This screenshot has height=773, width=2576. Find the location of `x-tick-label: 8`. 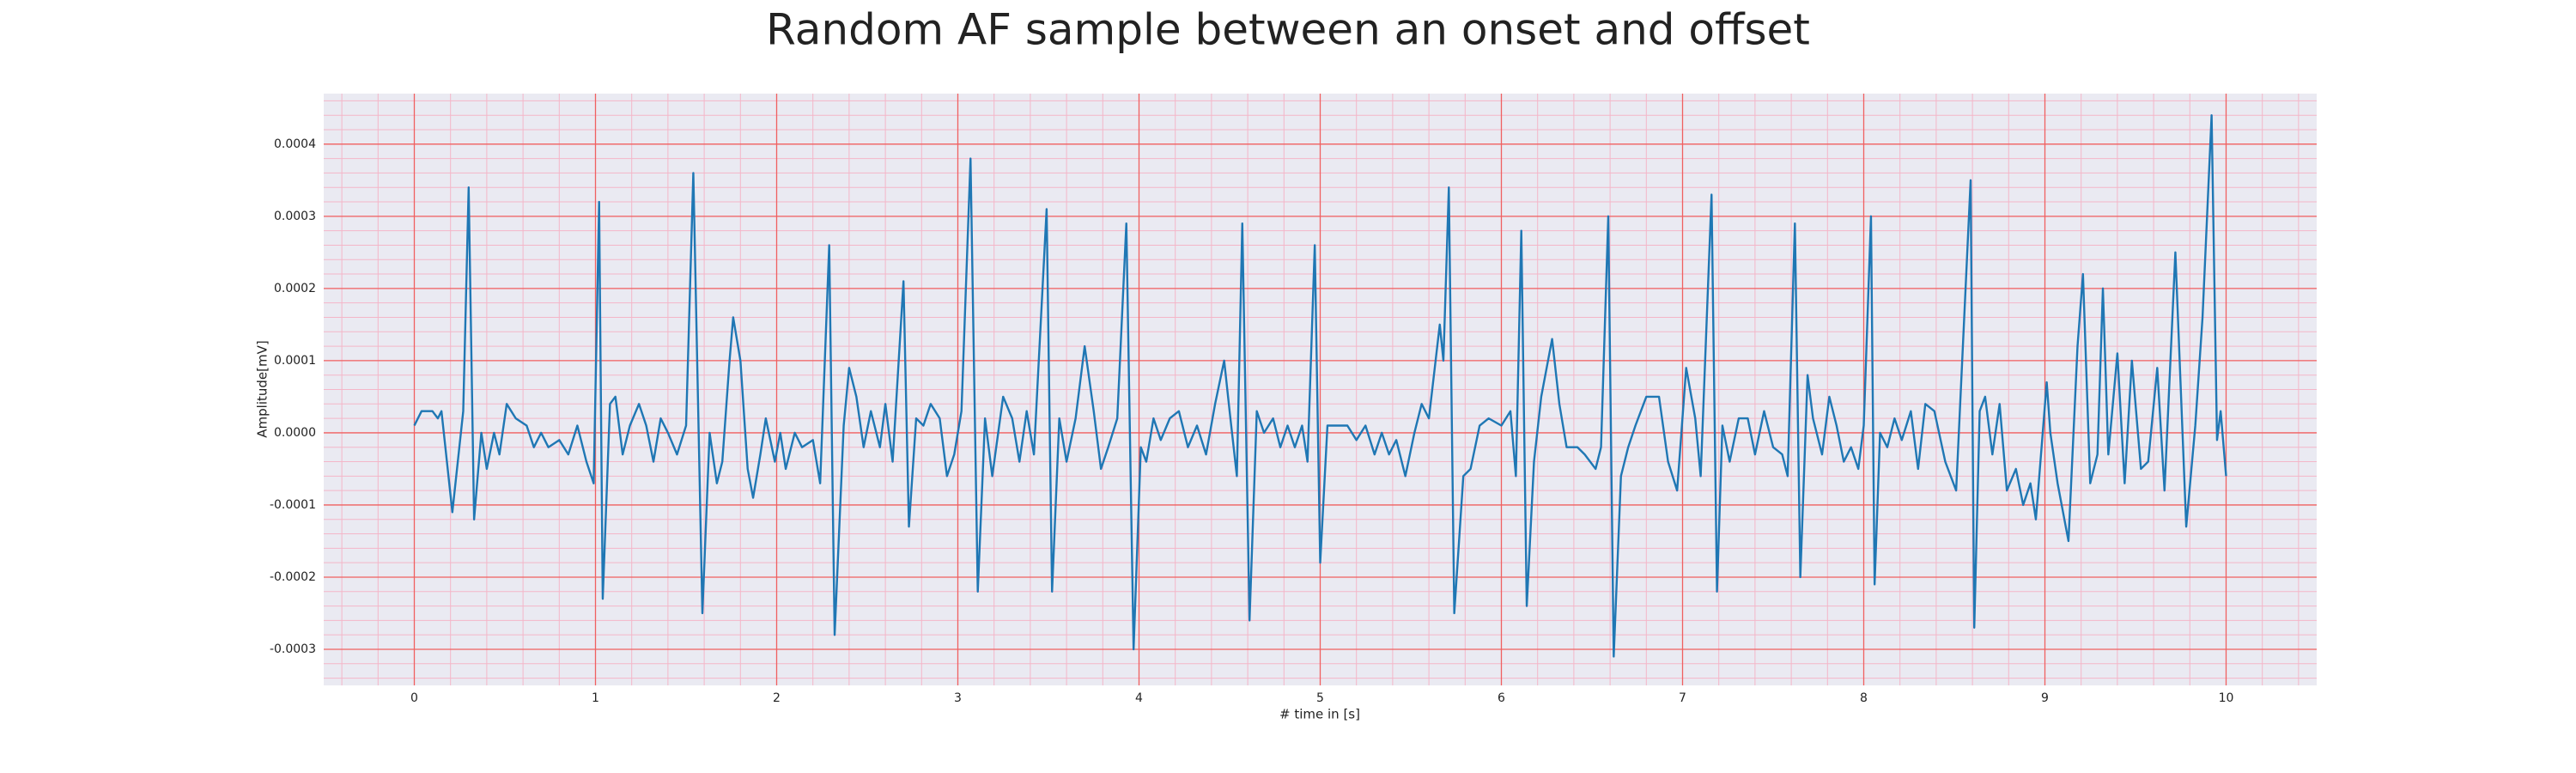

x-tick-label: 8 is located at coordinates (1864, 698).